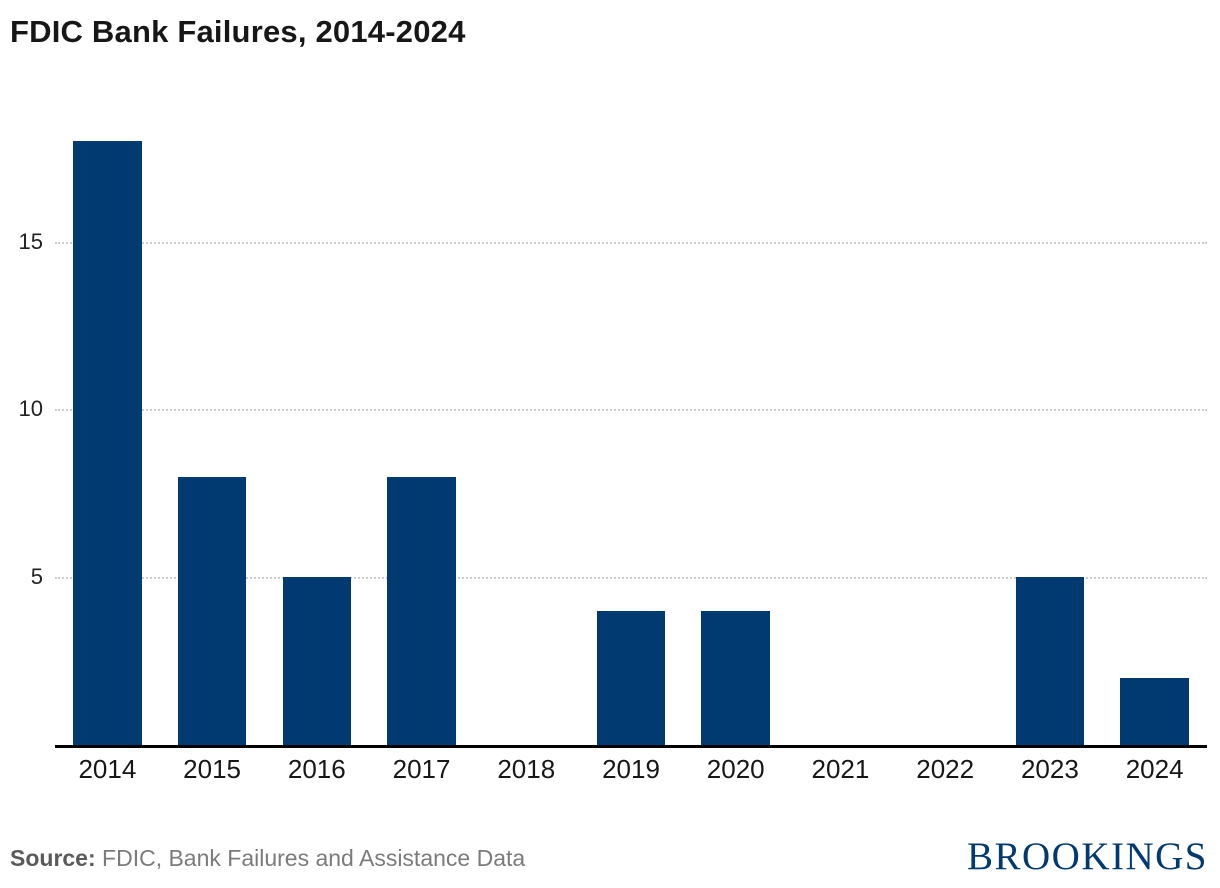 The image size is (1220, 888). Describe the element at coordinates (1154, 769) in the screenshot. I see `x-tick-label: 2024` at that location.